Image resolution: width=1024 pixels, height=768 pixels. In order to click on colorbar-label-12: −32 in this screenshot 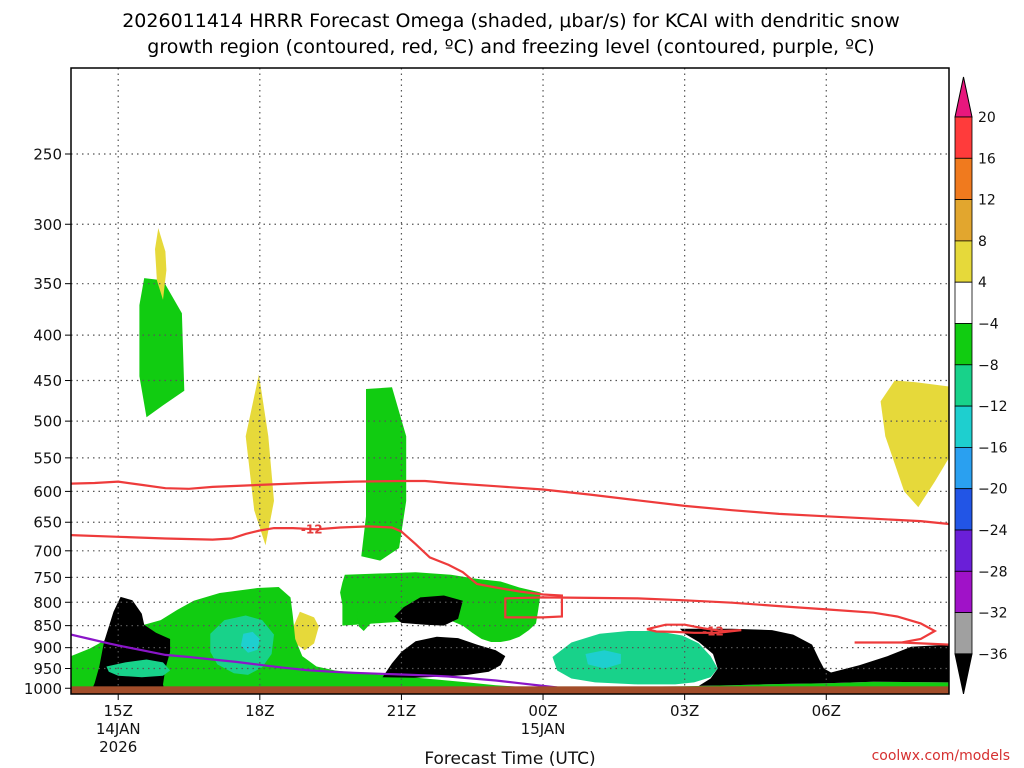, I will do `click(993, 614)`.